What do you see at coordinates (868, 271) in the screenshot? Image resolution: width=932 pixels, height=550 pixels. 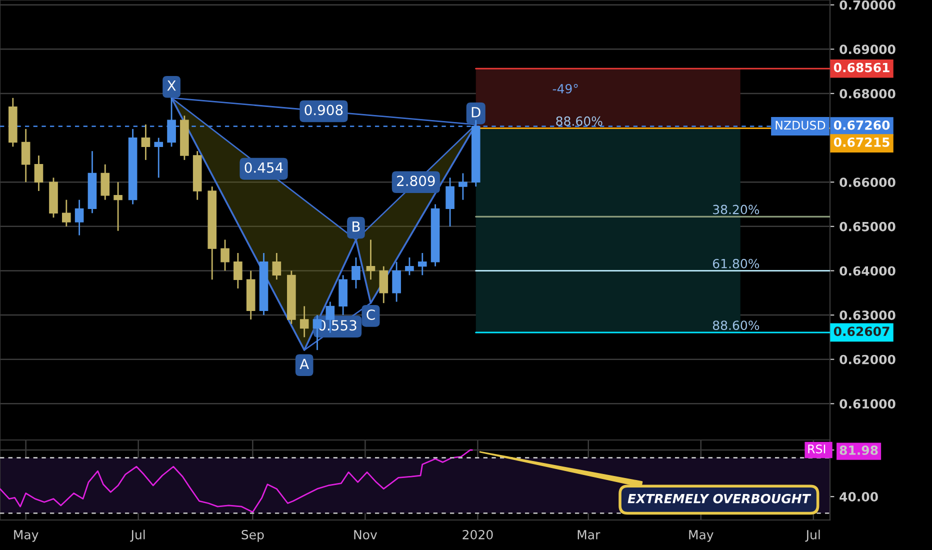 I see `y-tick-label: 0.64000` at bounding box center [868, 271].